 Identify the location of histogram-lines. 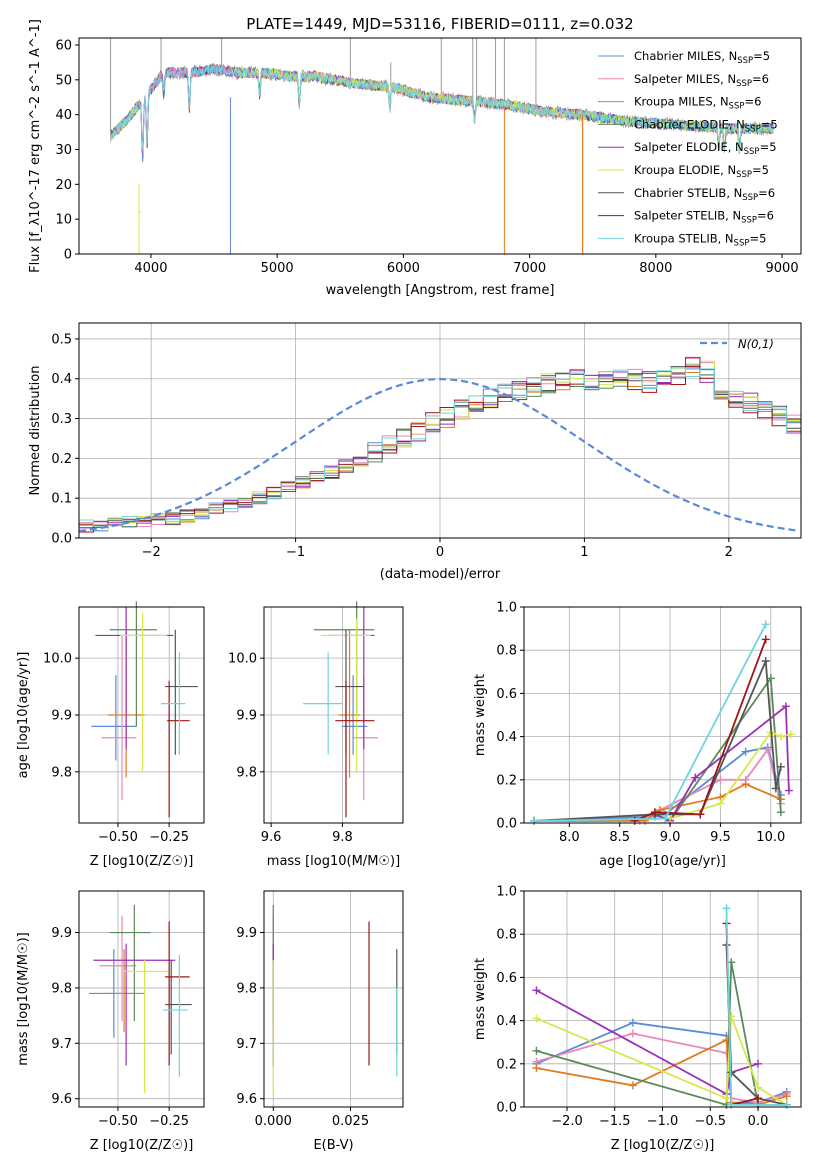
(440, 444).